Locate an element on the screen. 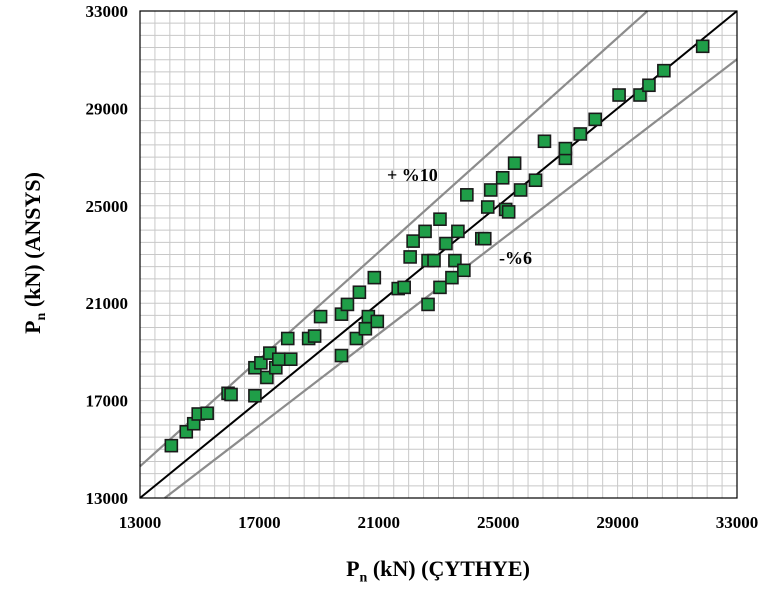  x-tick-label: 17000 is located at coordinates (259, 522).